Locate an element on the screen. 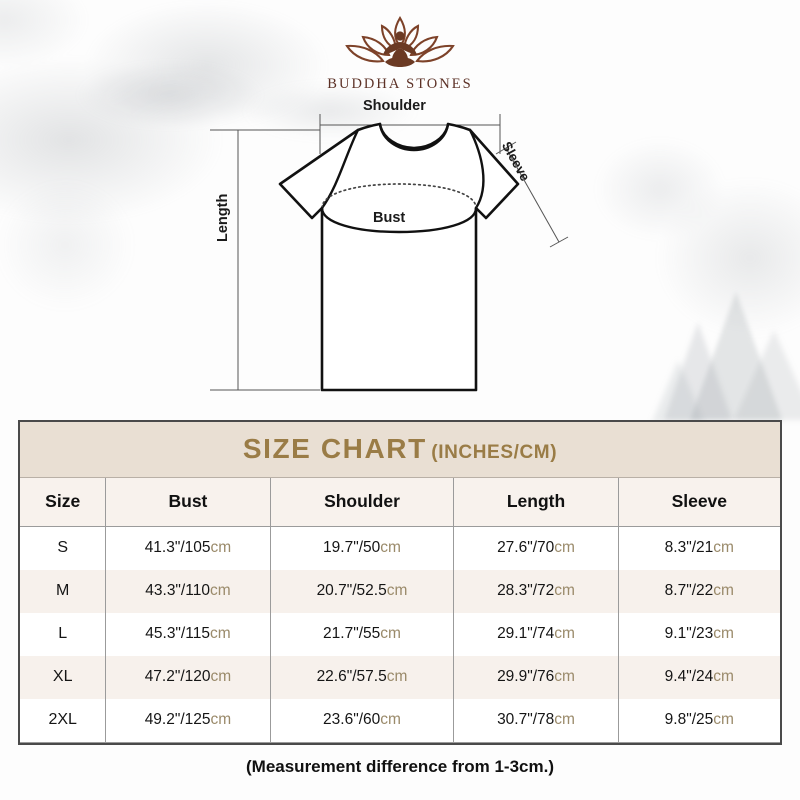  diagram-label-bust: Bust is located at coordinates (389, 218).